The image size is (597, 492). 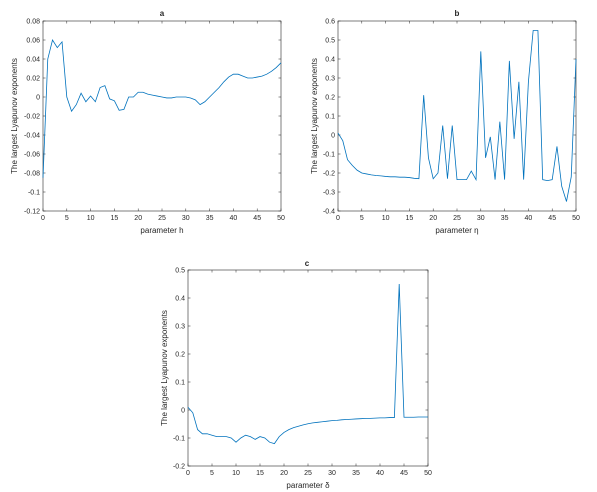 What do you see at coordinates (456, 230) in the screenshot?
I see `x-axis-label: parameter η` at bounding box center [456, 230].